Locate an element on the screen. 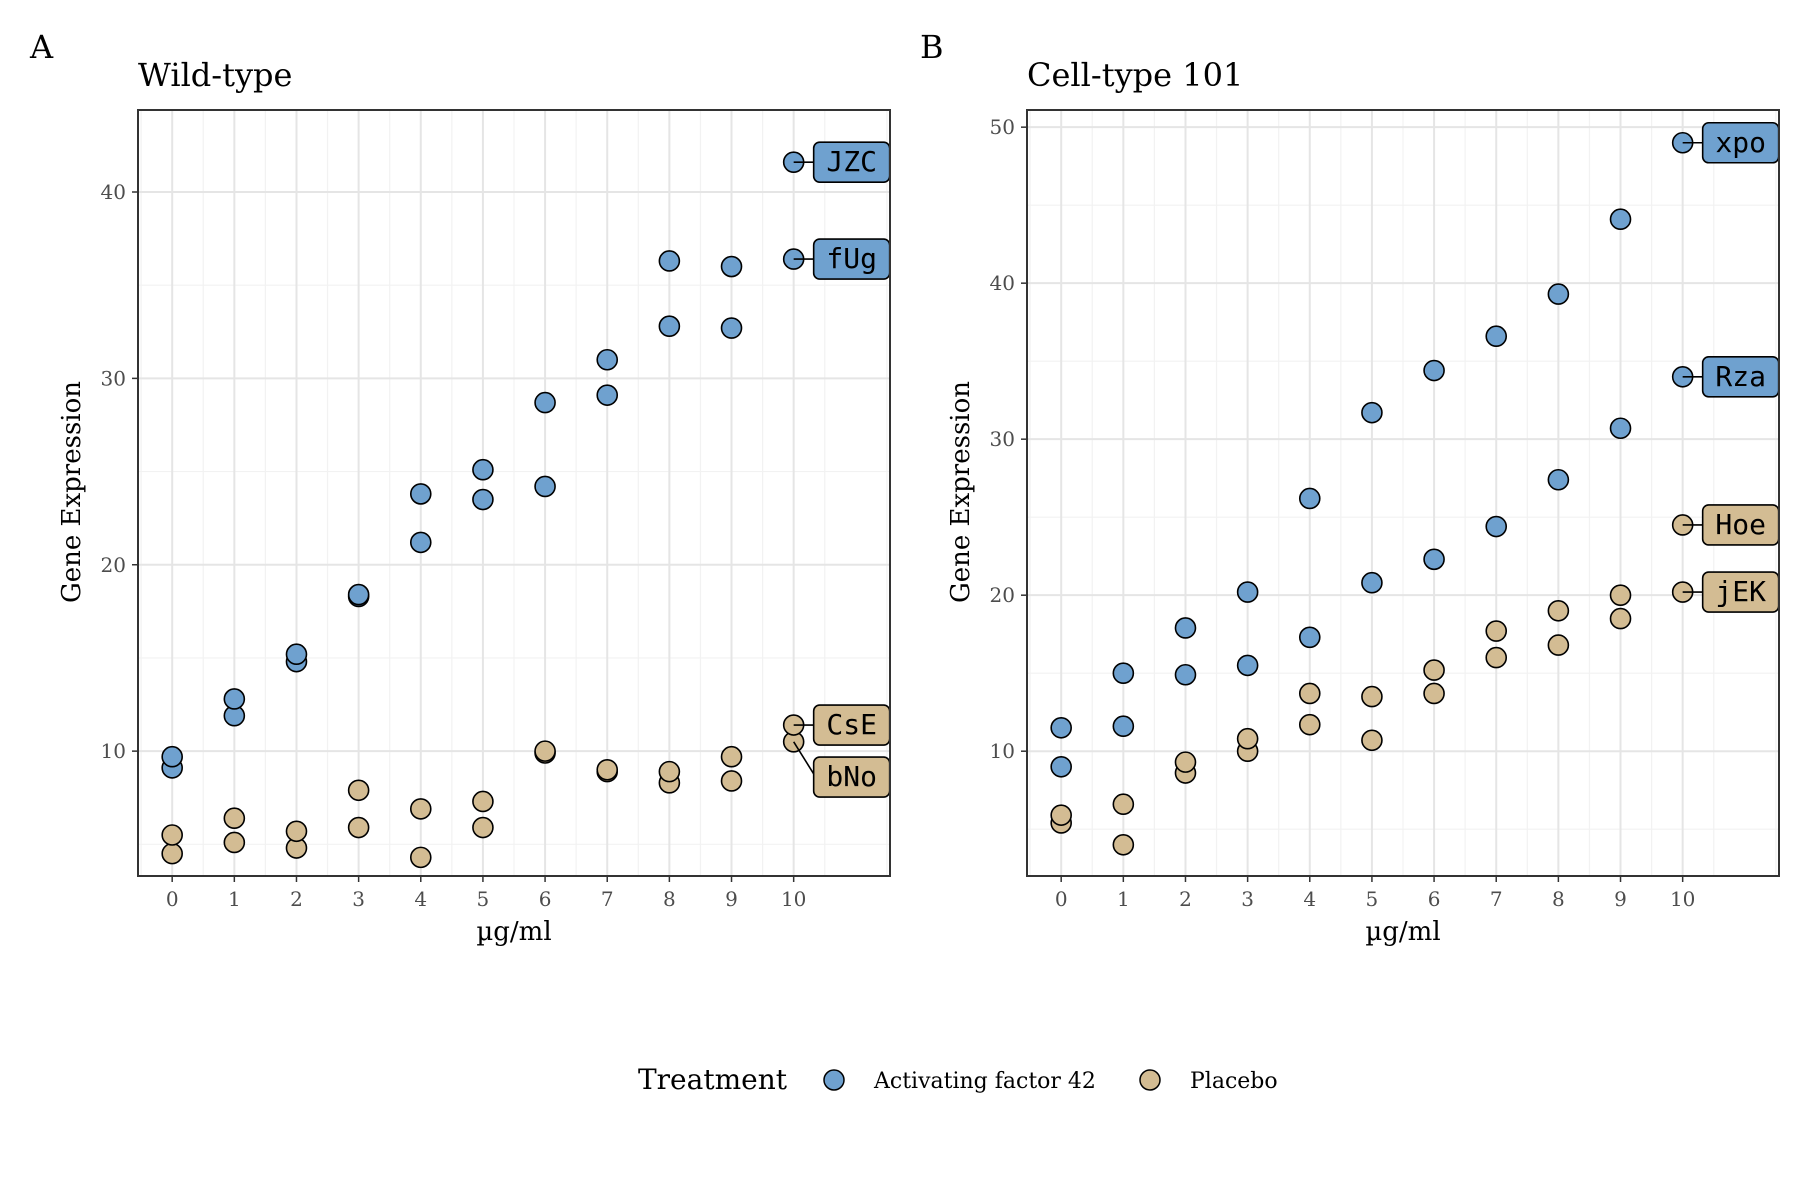 The width and height of the screenshot is (1800, 1204). callout-label: JZC is located at coordinates (851, 161).